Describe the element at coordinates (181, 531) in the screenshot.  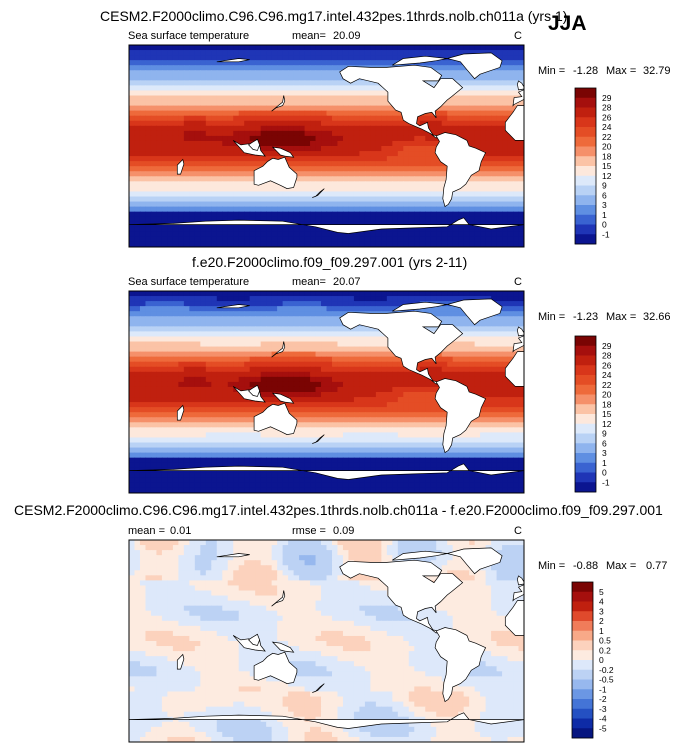
I see `panel3-mean-value: 0.01` at that location.